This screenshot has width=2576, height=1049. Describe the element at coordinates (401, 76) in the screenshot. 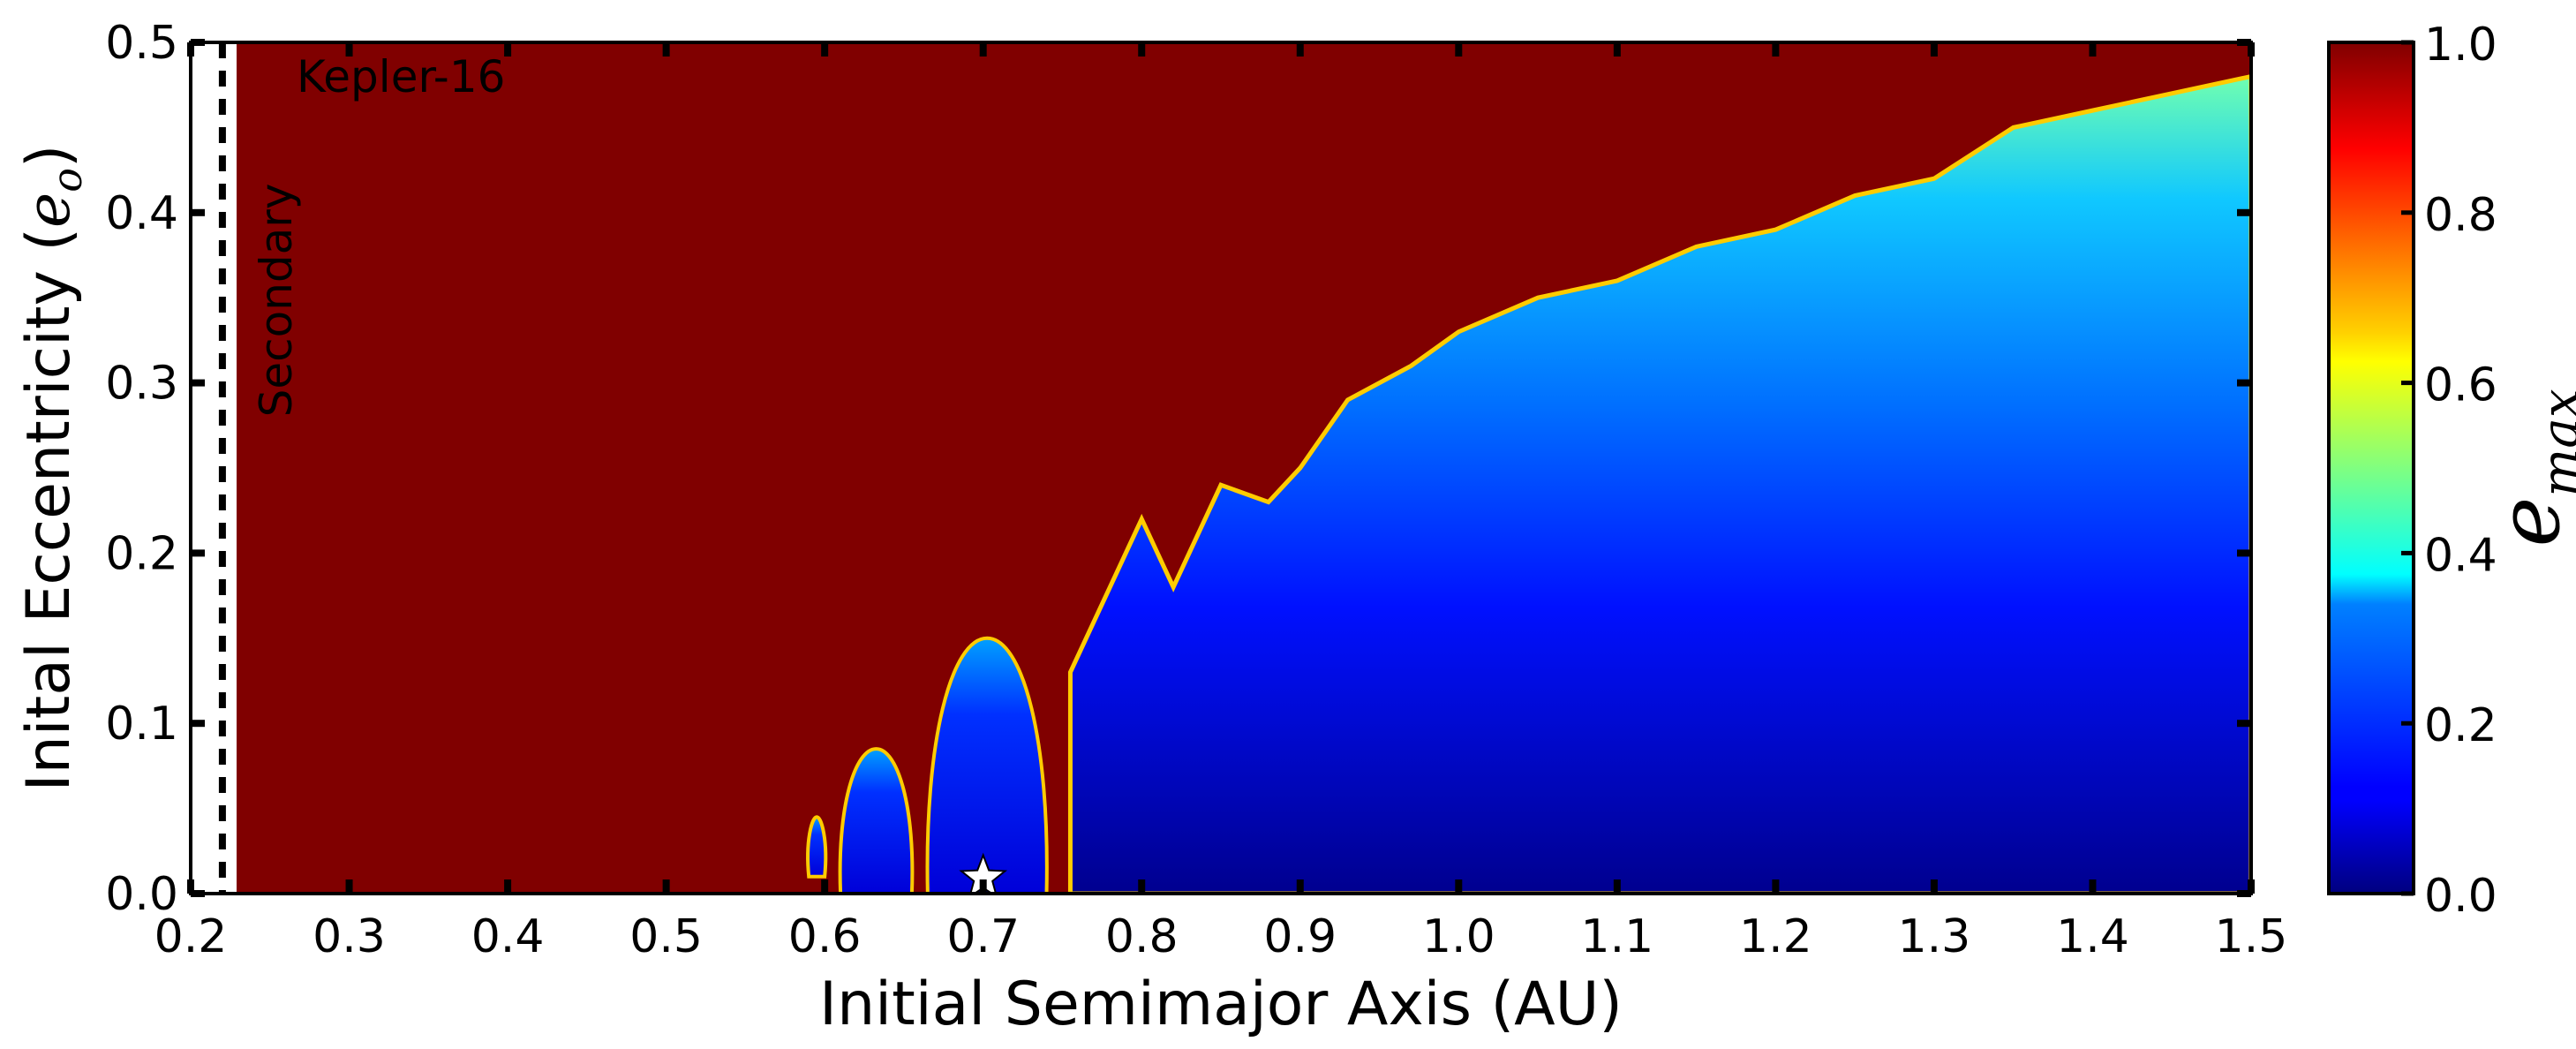

I see `system-label: Kepler-16` at that location.